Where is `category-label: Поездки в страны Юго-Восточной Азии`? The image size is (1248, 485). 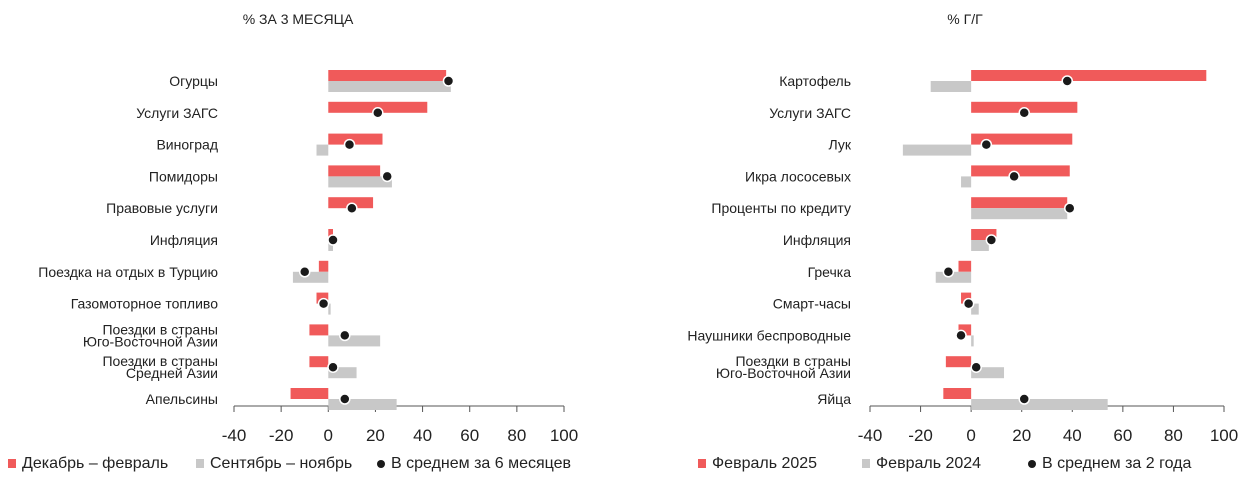 category-label: Поездки в страны Юго-Восточной Азии is located at coordinates (783, 367).